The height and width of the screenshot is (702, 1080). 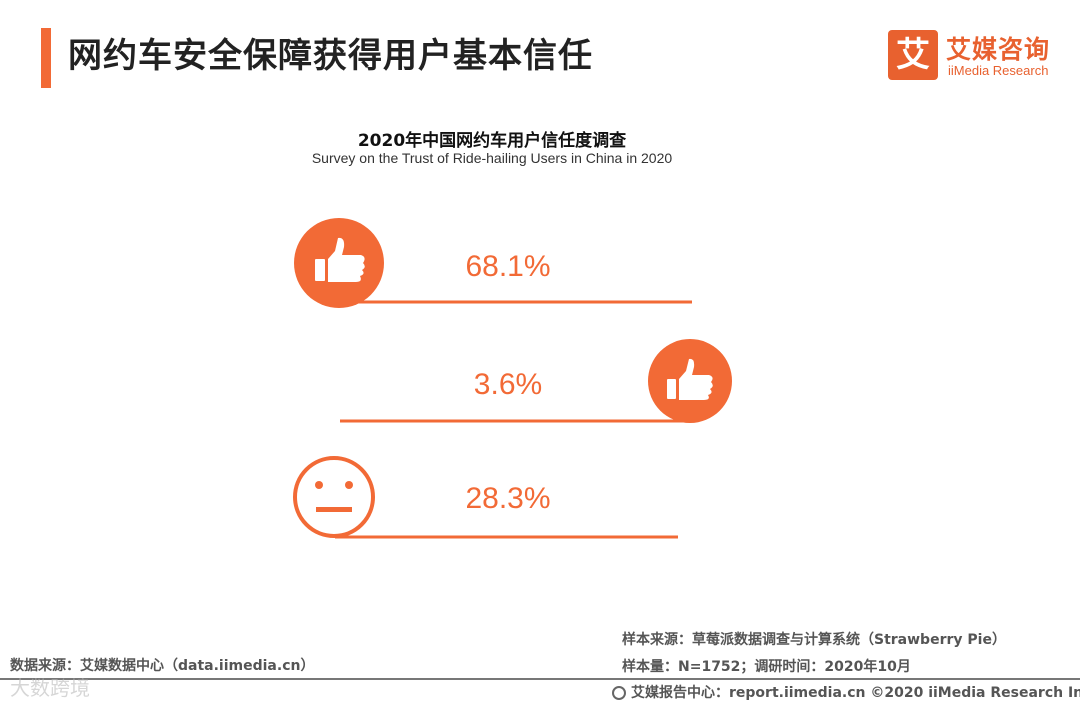 I want to click on thumbs-down-glyph, so click(x=690, y=379).